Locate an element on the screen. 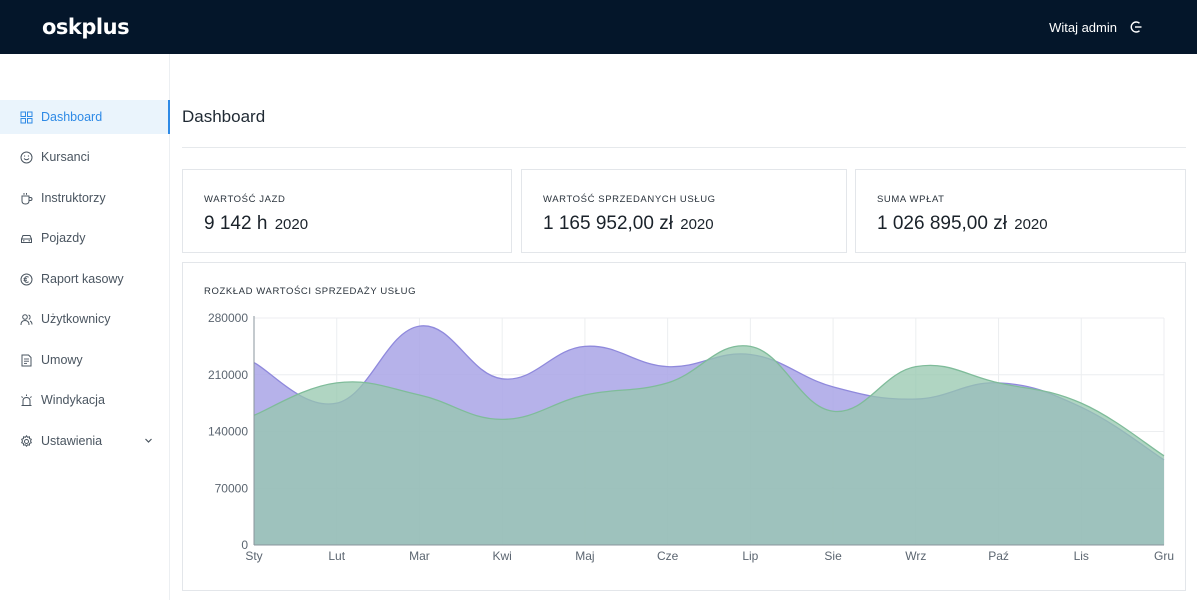  card-label: WARTOŚĆ JAZD is located at coordinates (245, 199).